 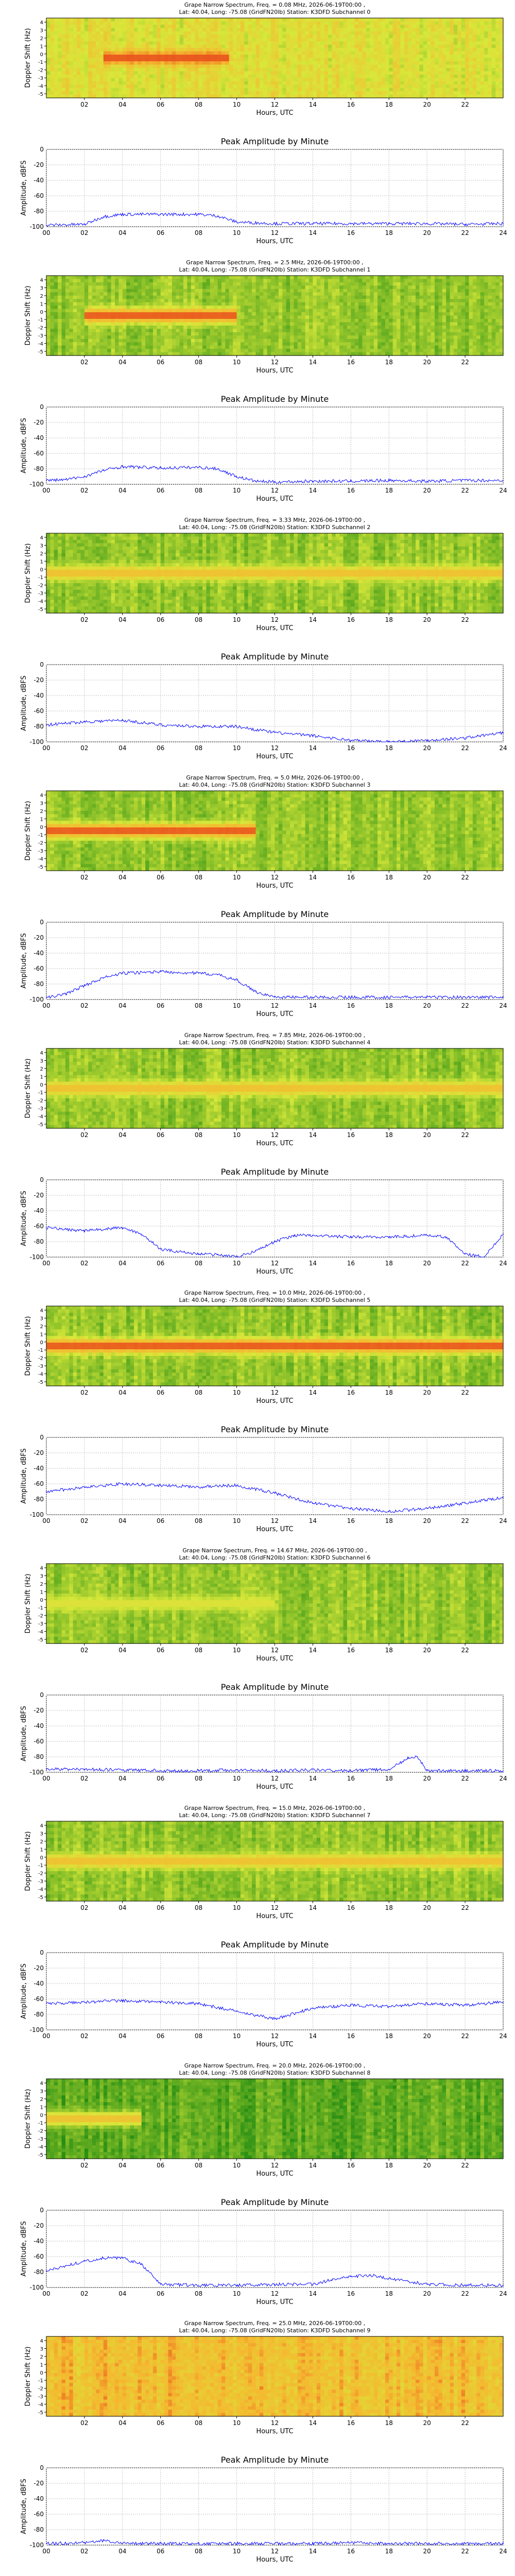 I want to click on ytick-label: -5, so click(x=41, y=352).